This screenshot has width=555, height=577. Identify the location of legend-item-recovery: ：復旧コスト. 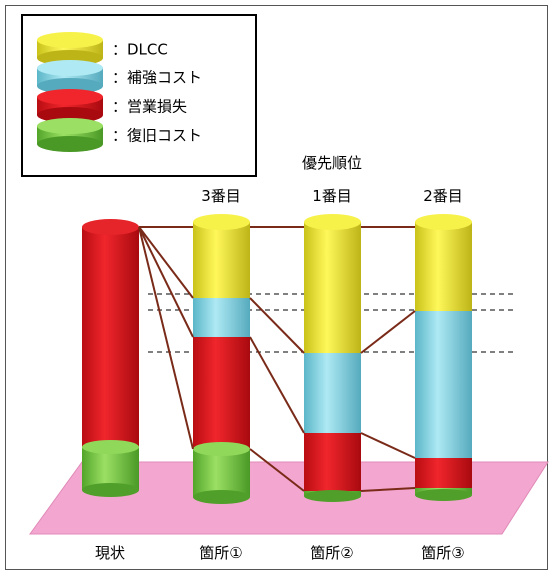
(119, 135).